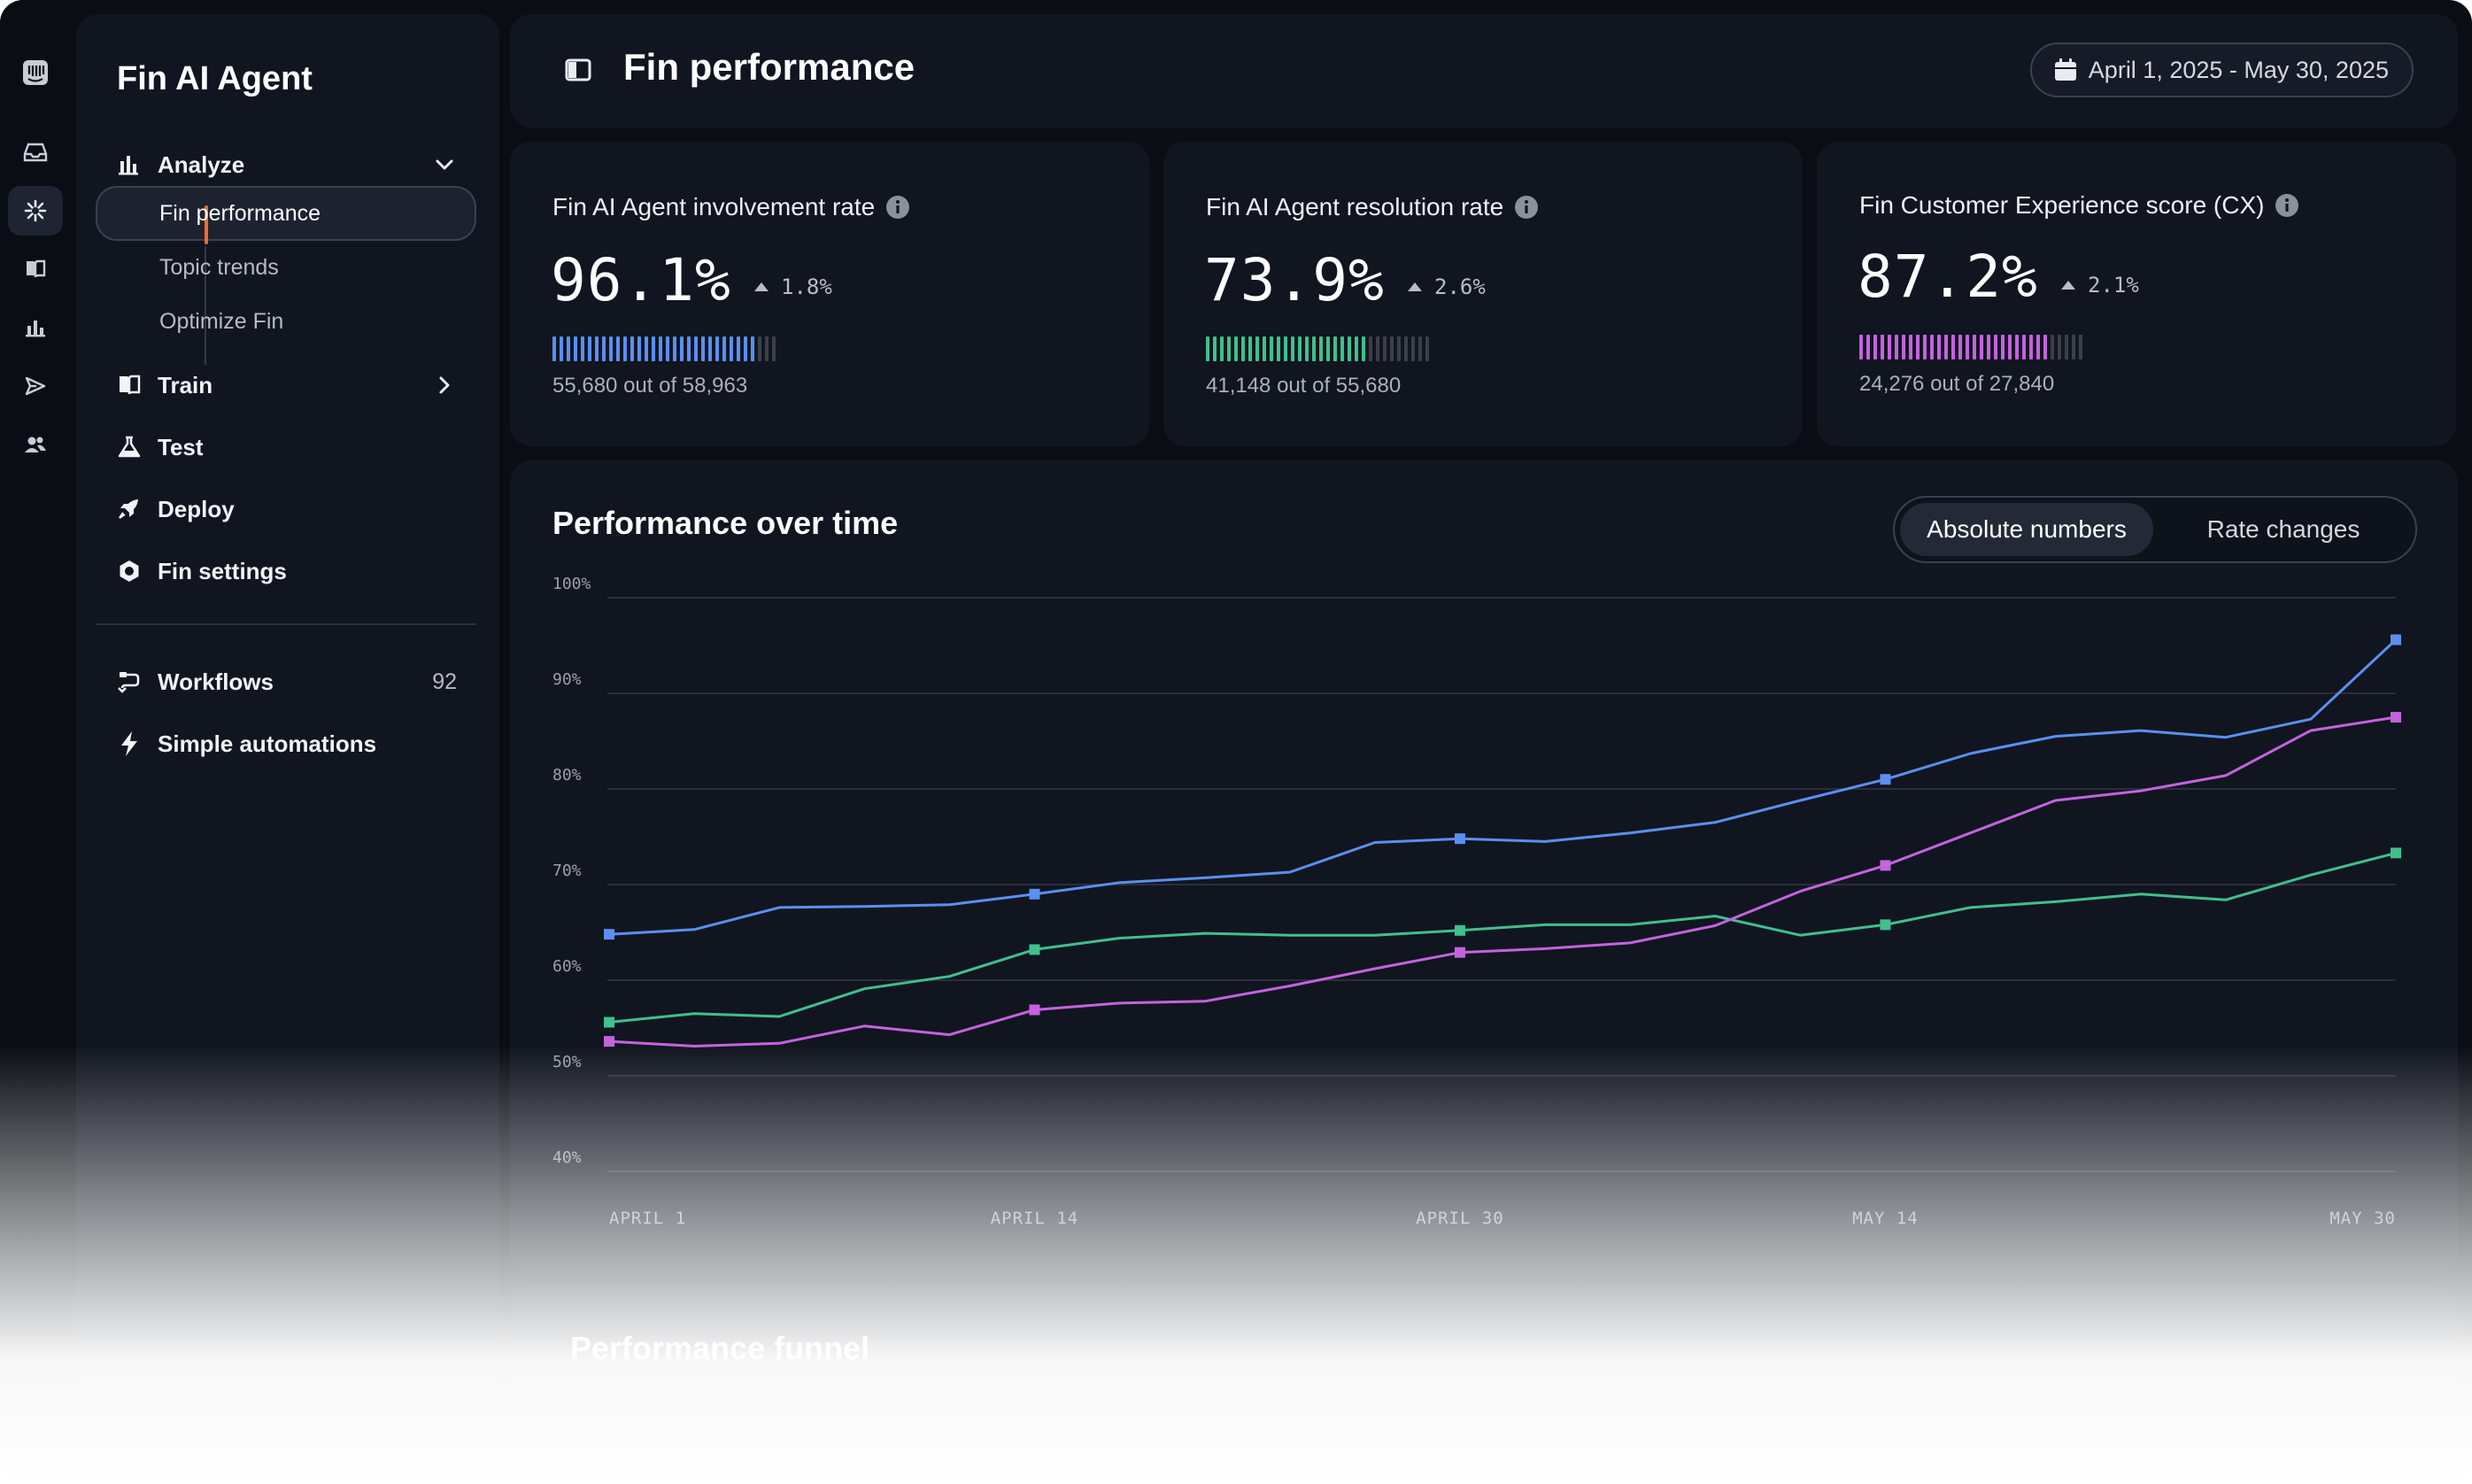  What do you see at coordinates (222, 570) in the screenshot?
I see `nav-settings-label: Fin settings` at bounding box center [222, 570].